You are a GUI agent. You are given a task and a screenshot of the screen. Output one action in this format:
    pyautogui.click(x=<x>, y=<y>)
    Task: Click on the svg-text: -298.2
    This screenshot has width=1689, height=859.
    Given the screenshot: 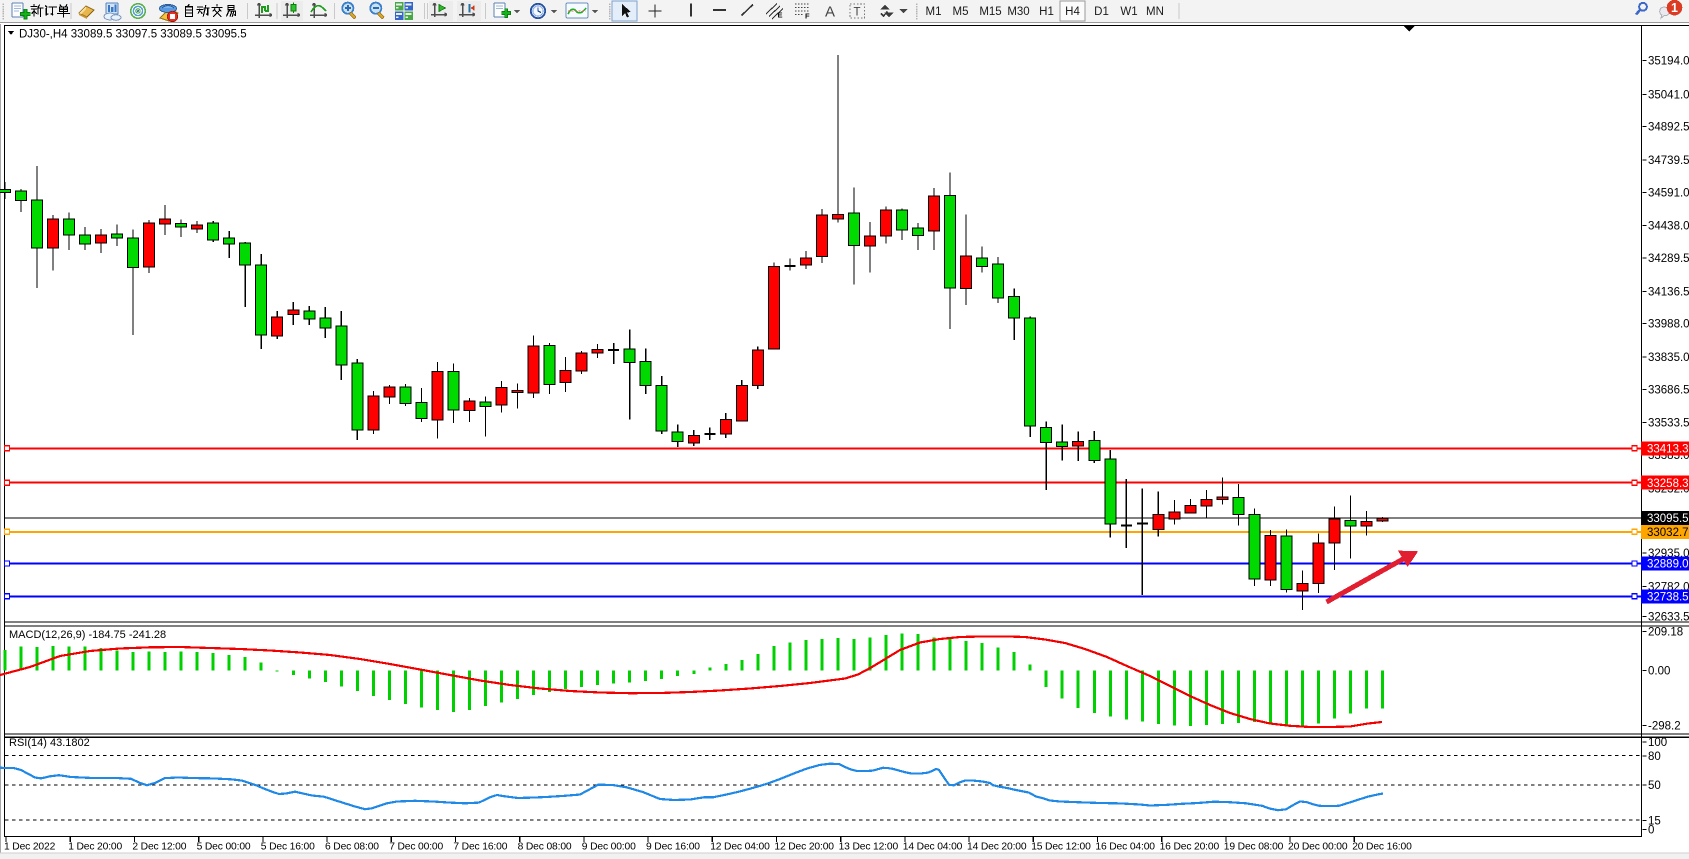 What is the action you would take?
    pyautogui.click(x=1664, y=726)
    